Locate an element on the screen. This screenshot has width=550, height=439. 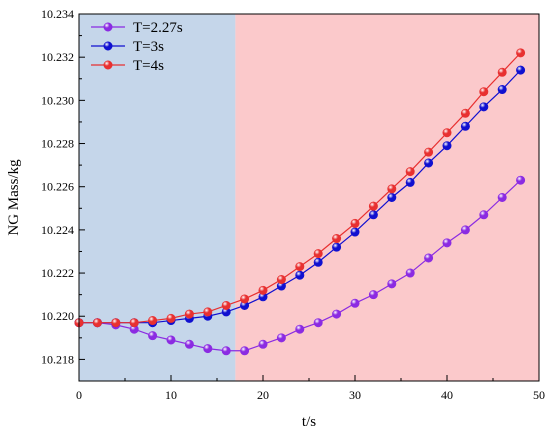
legend-item: T=2.27s is located at coordinates (137, 28).